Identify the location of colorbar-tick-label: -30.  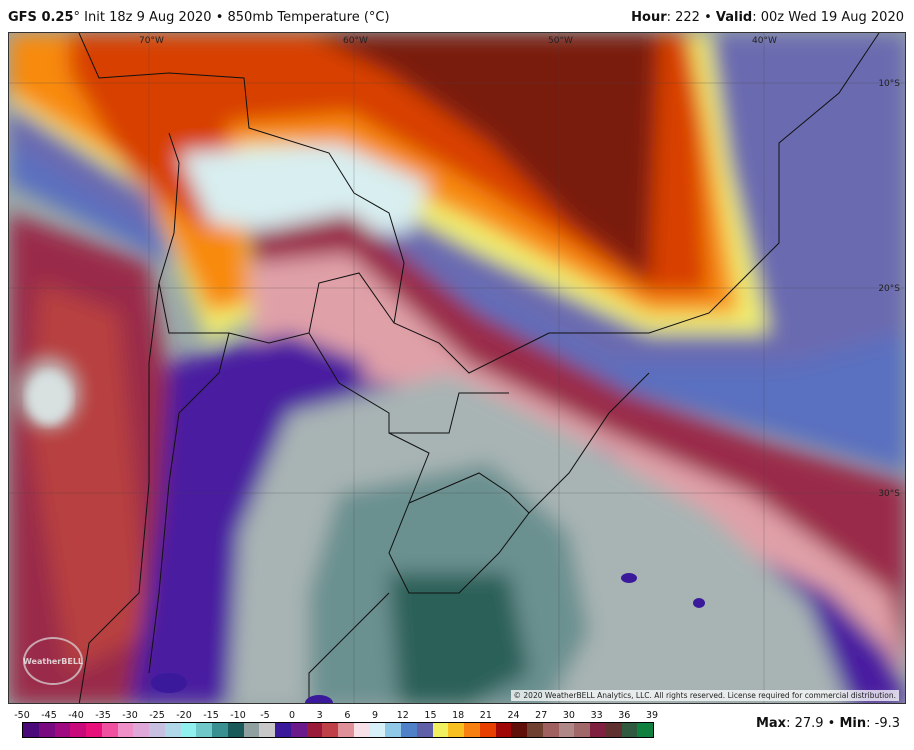
(130, 715).